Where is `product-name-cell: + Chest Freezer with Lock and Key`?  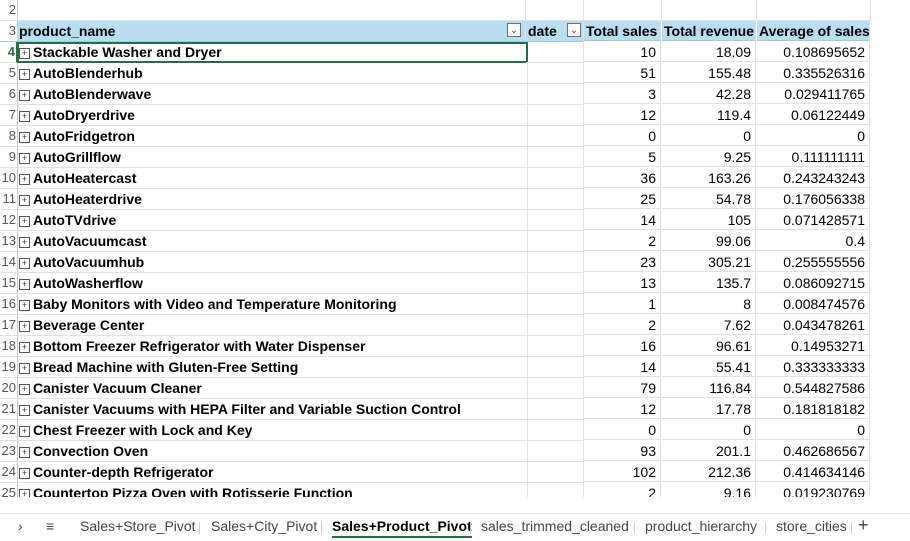 product-name-cell: + Chest Freezer with Lock and Key is located at coordinates (272, 430).